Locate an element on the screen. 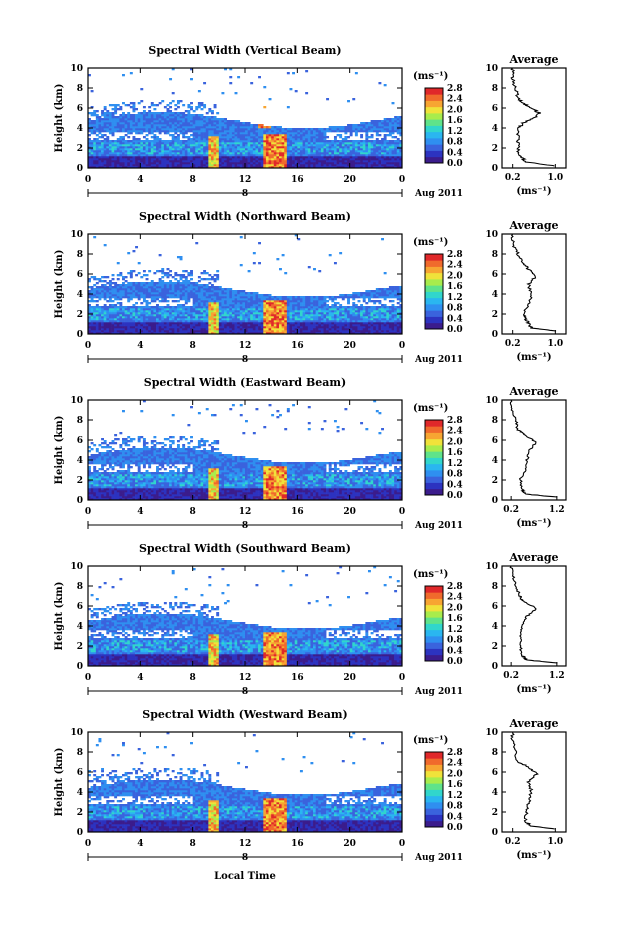 This screenshot has height=929, width=621. profile-x-tick-label: 0.2 is located at coordinates (513, 178).